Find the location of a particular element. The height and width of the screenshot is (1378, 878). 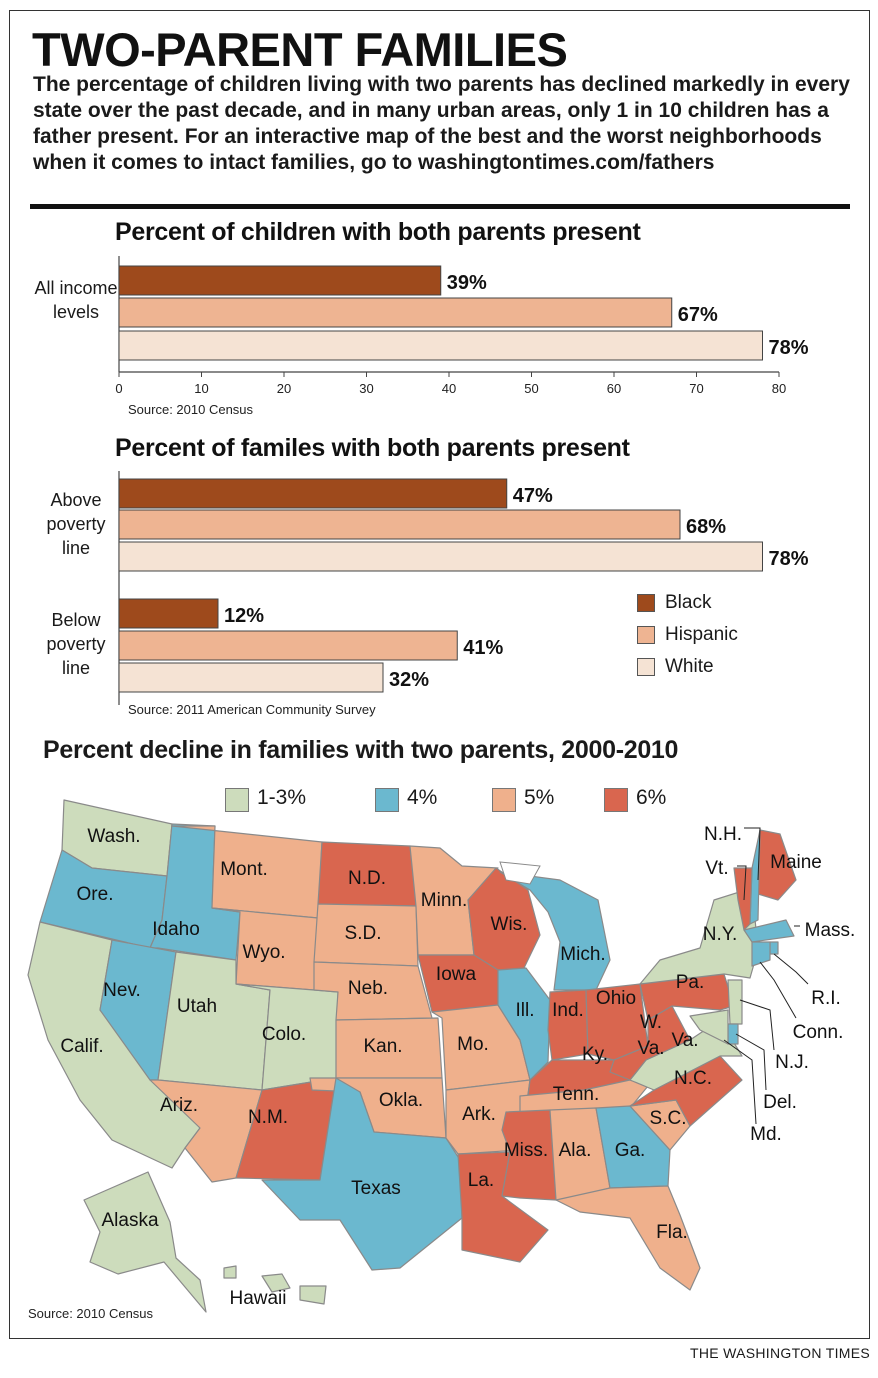

state-label: N.C. is located at coordinates (693, 1078).